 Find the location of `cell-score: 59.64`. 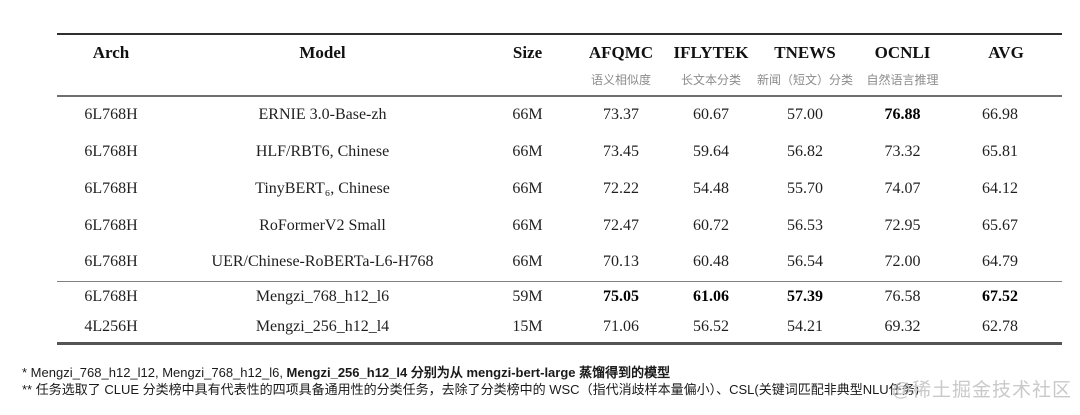

cell-score: 59.64 is located at coordinates (711, 151).